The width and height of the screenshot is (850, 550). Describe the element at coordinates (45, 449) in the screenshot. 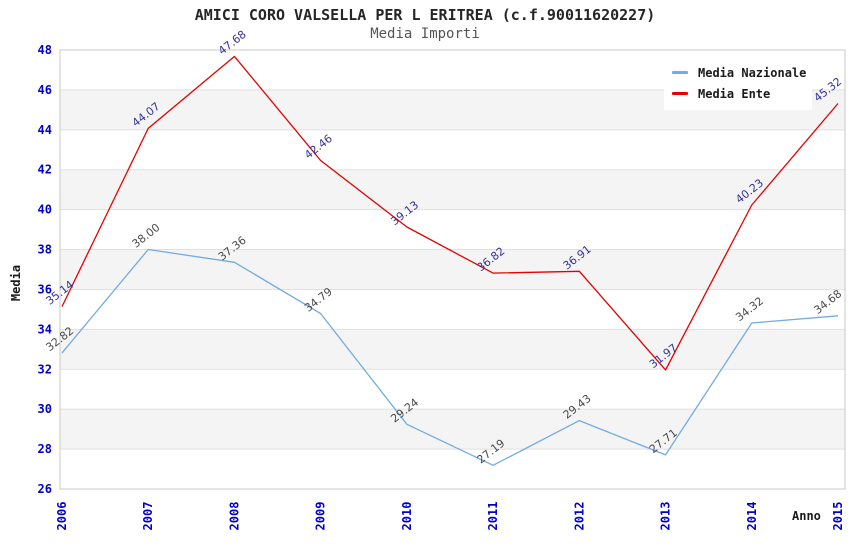

I see `y-tick-label: 28` at that location.